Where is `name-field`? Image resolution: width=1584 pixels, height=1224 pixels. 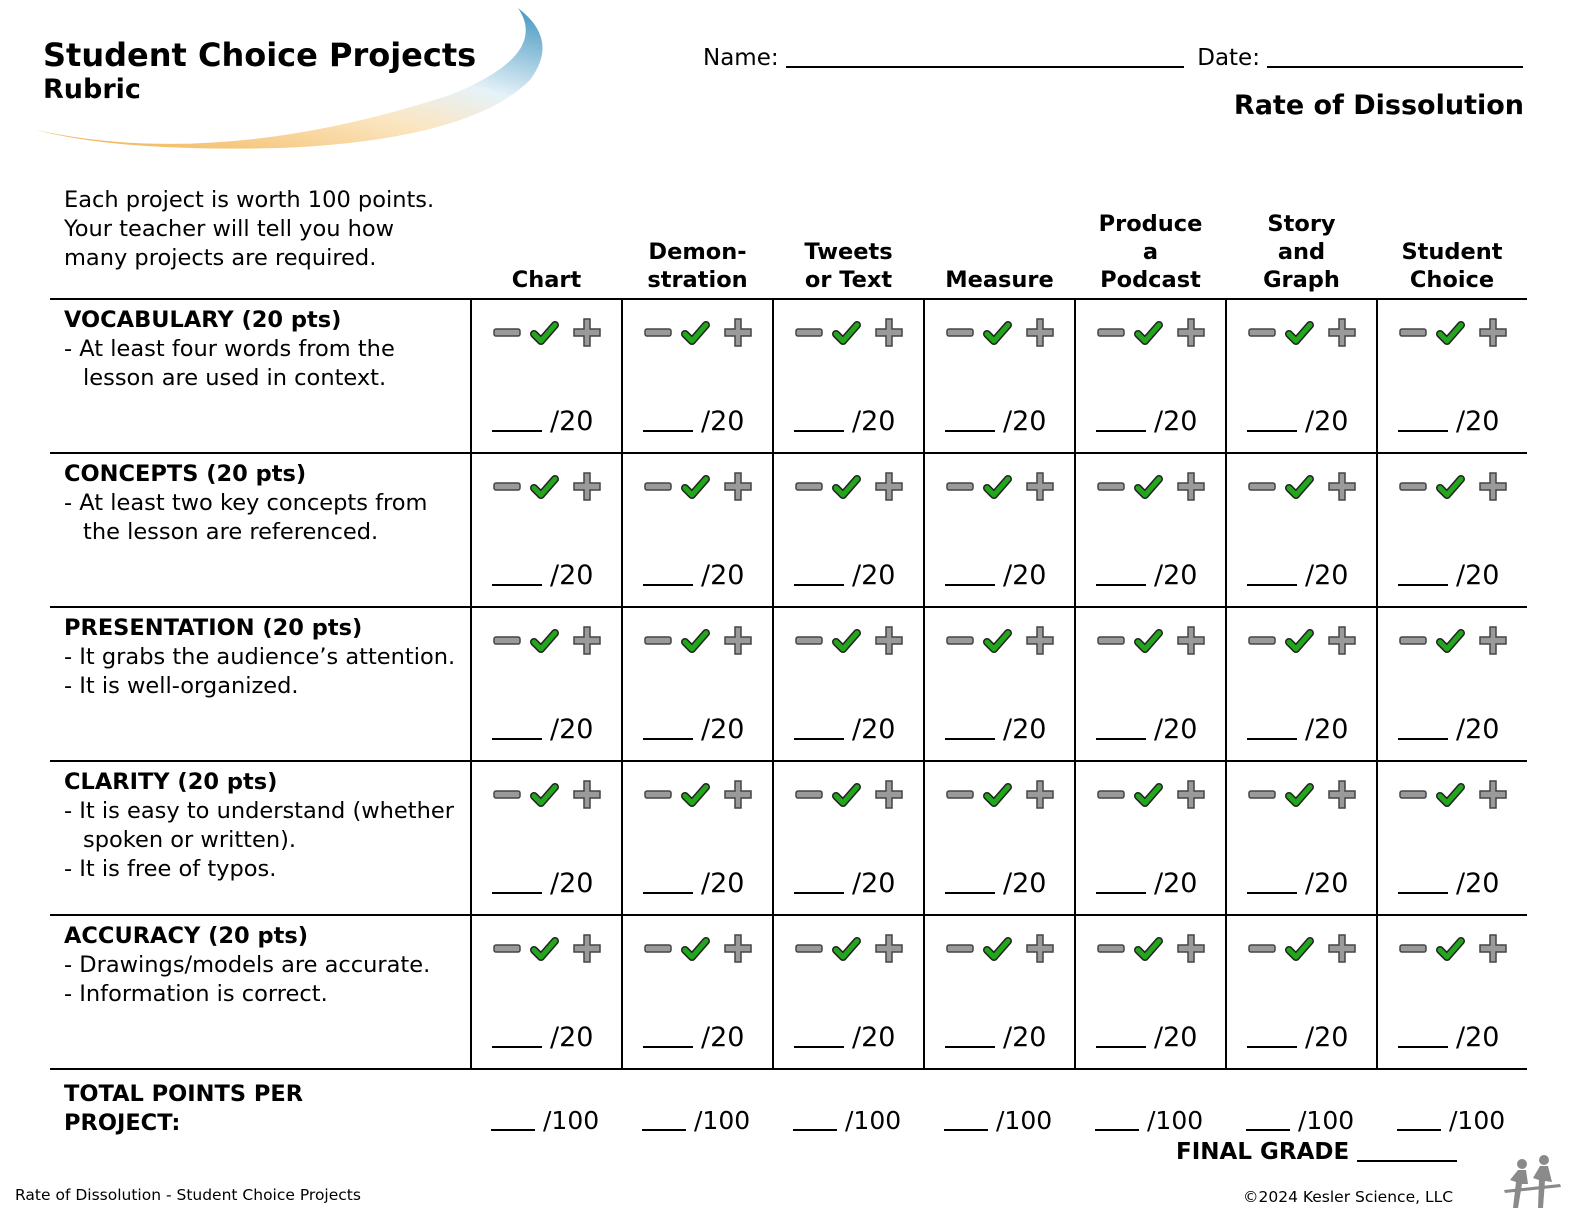
name-field is located at coordinates (984, 55).